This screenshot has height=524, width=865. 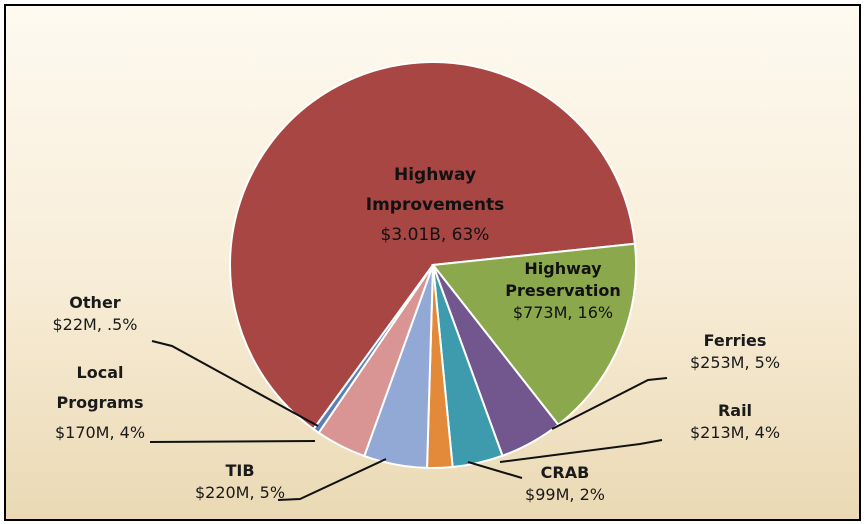 What do you see at coordinates (565, 484) in the screenshot?
I see `slice-label: CRAB $99M, 2%` at bounding box center [565, 484].